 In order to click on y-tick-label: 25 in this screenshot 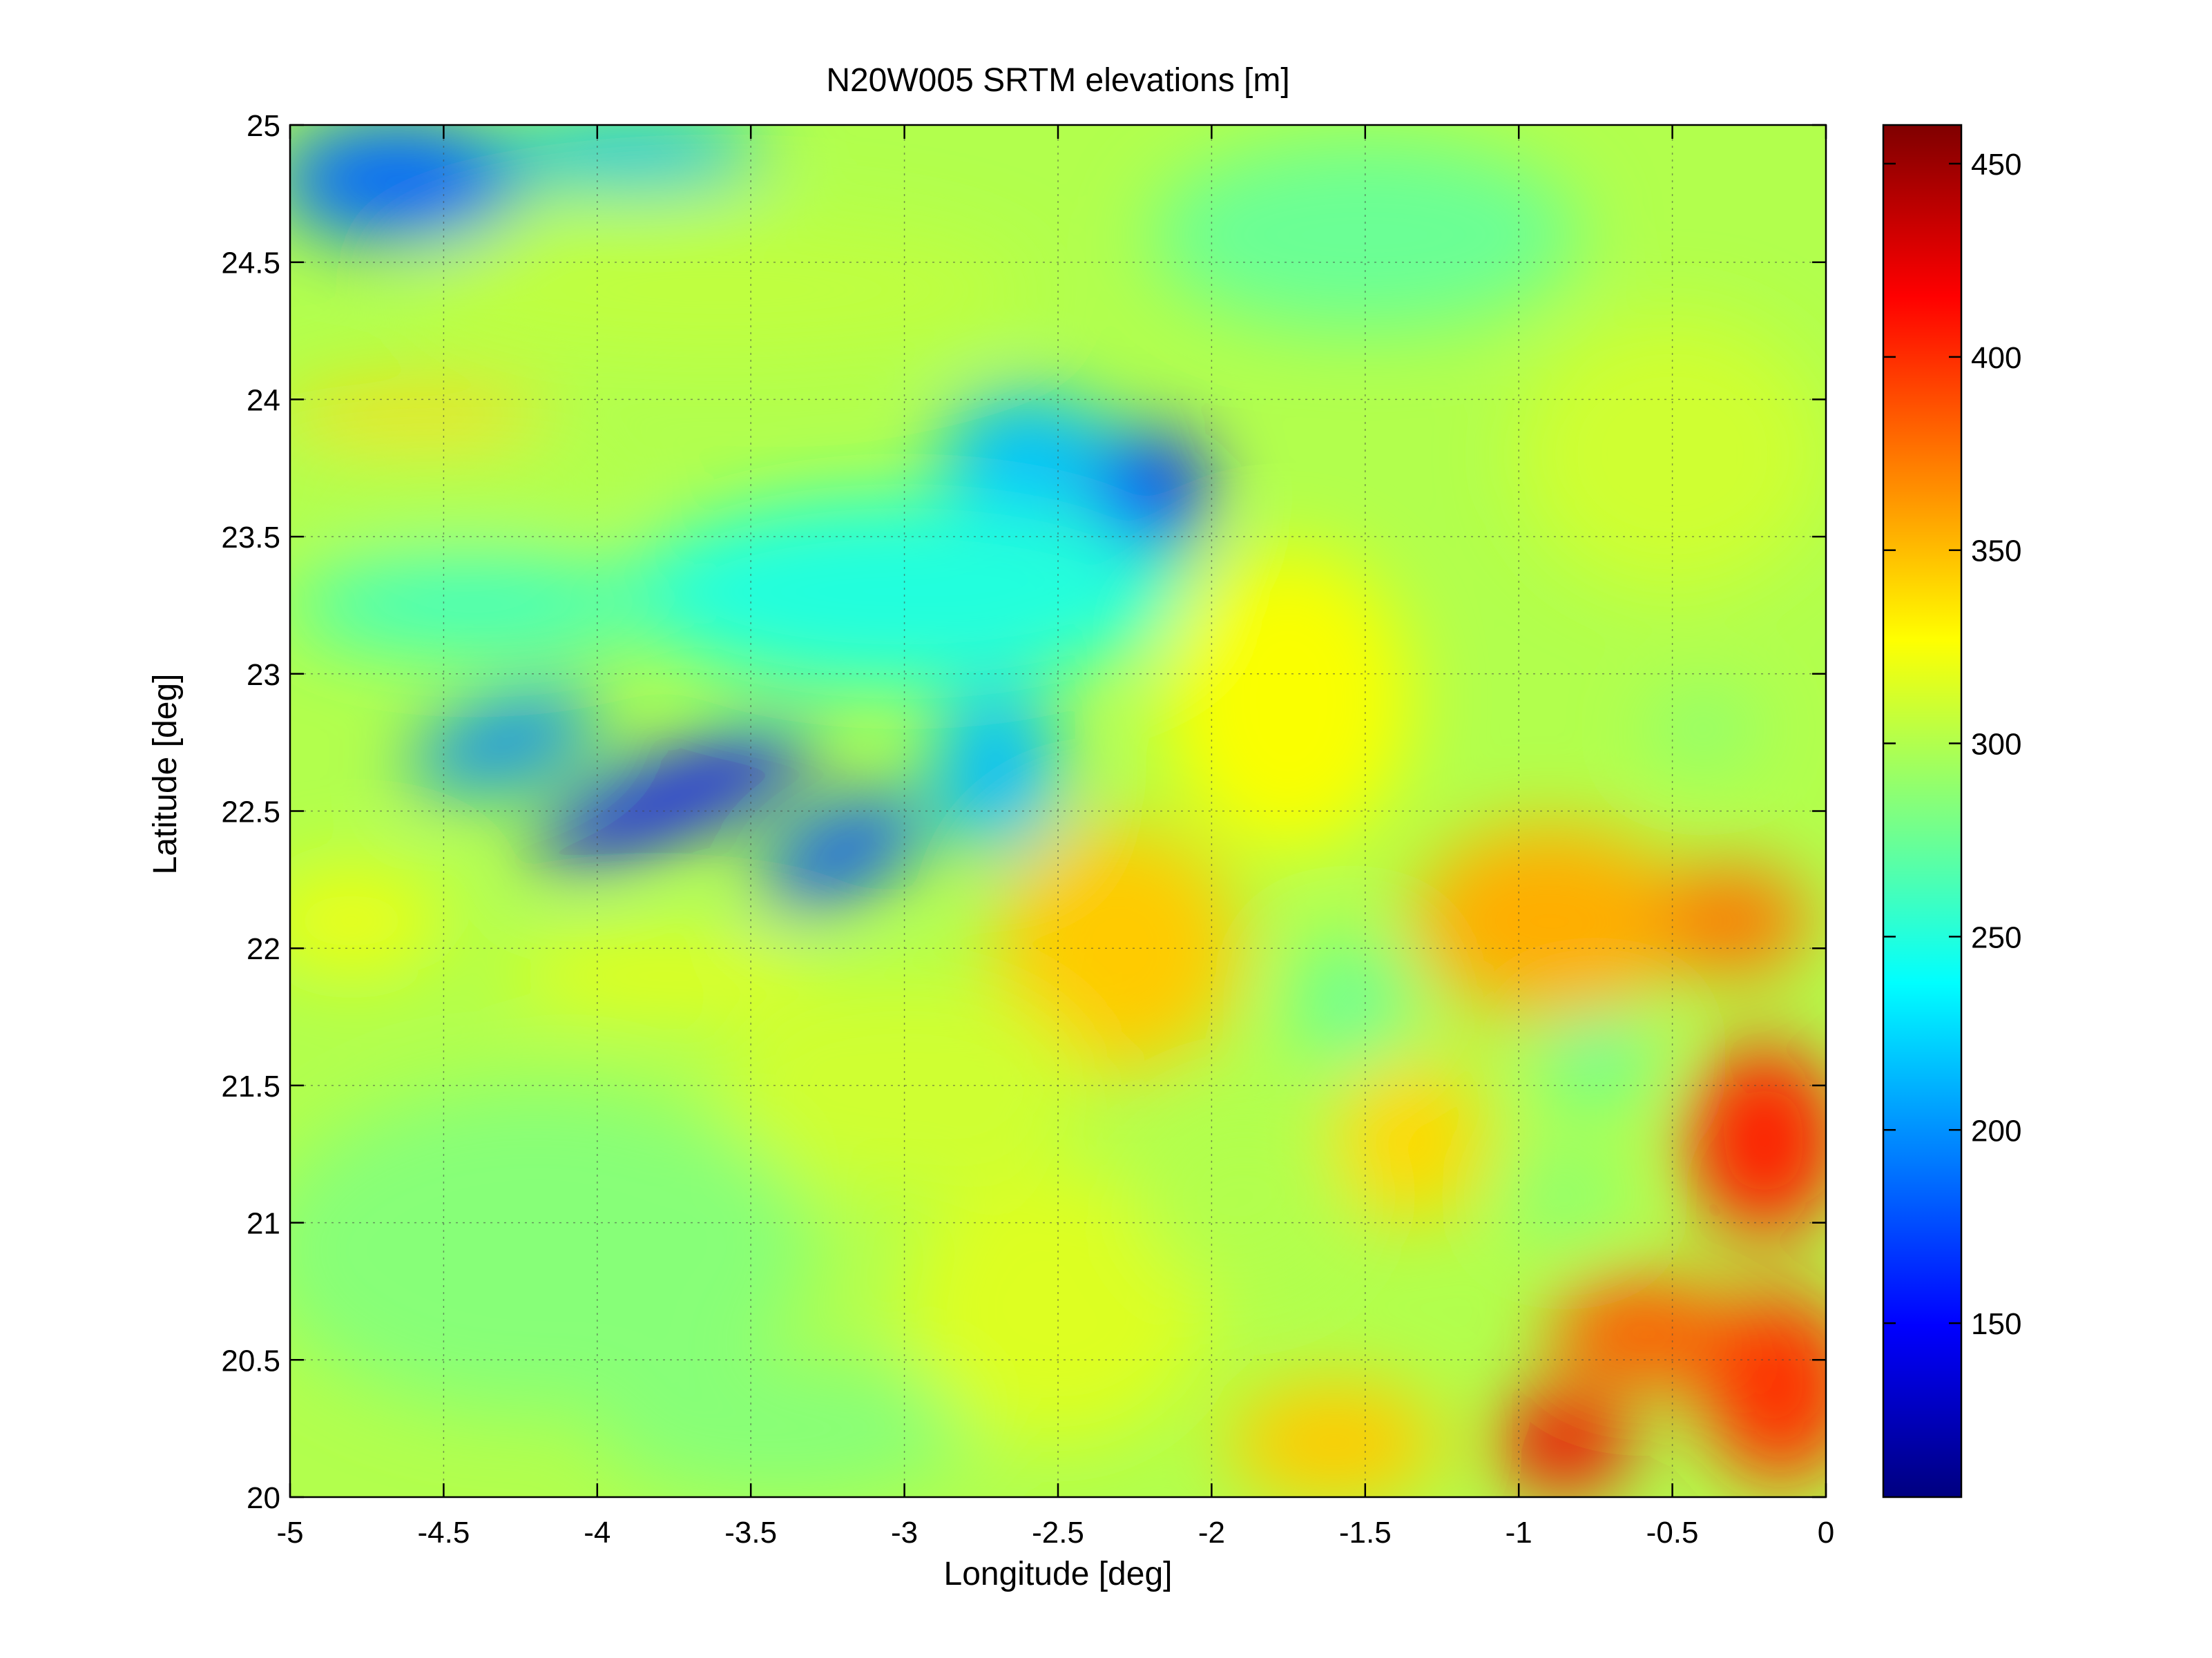, I will do `click(264, 126)`.